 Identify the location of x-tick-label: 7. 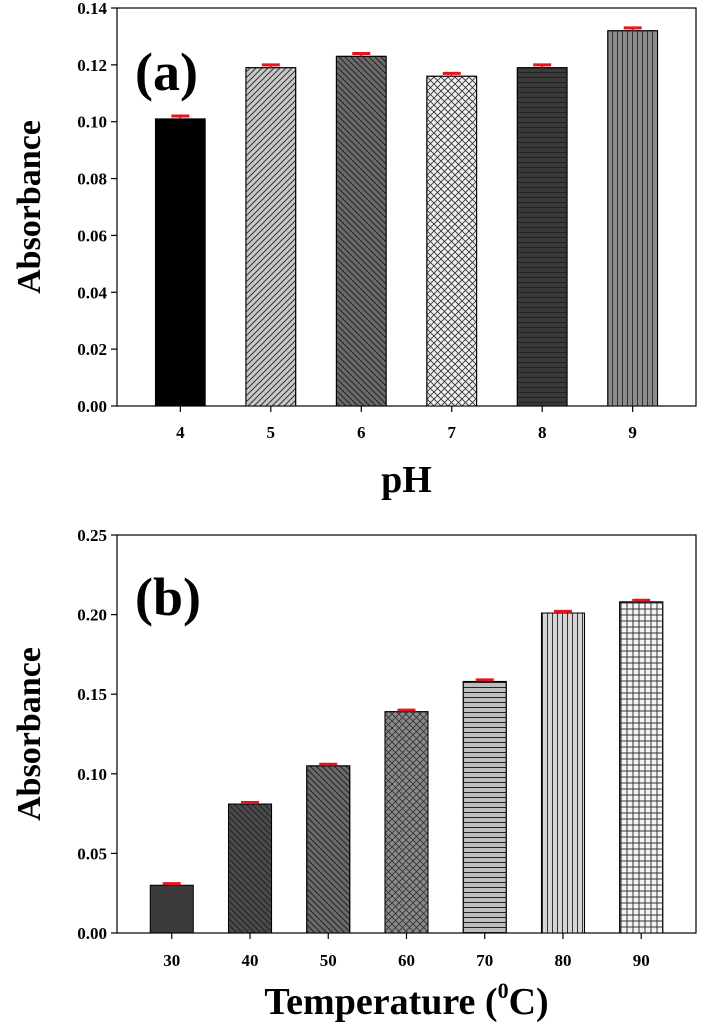
(451, 432).